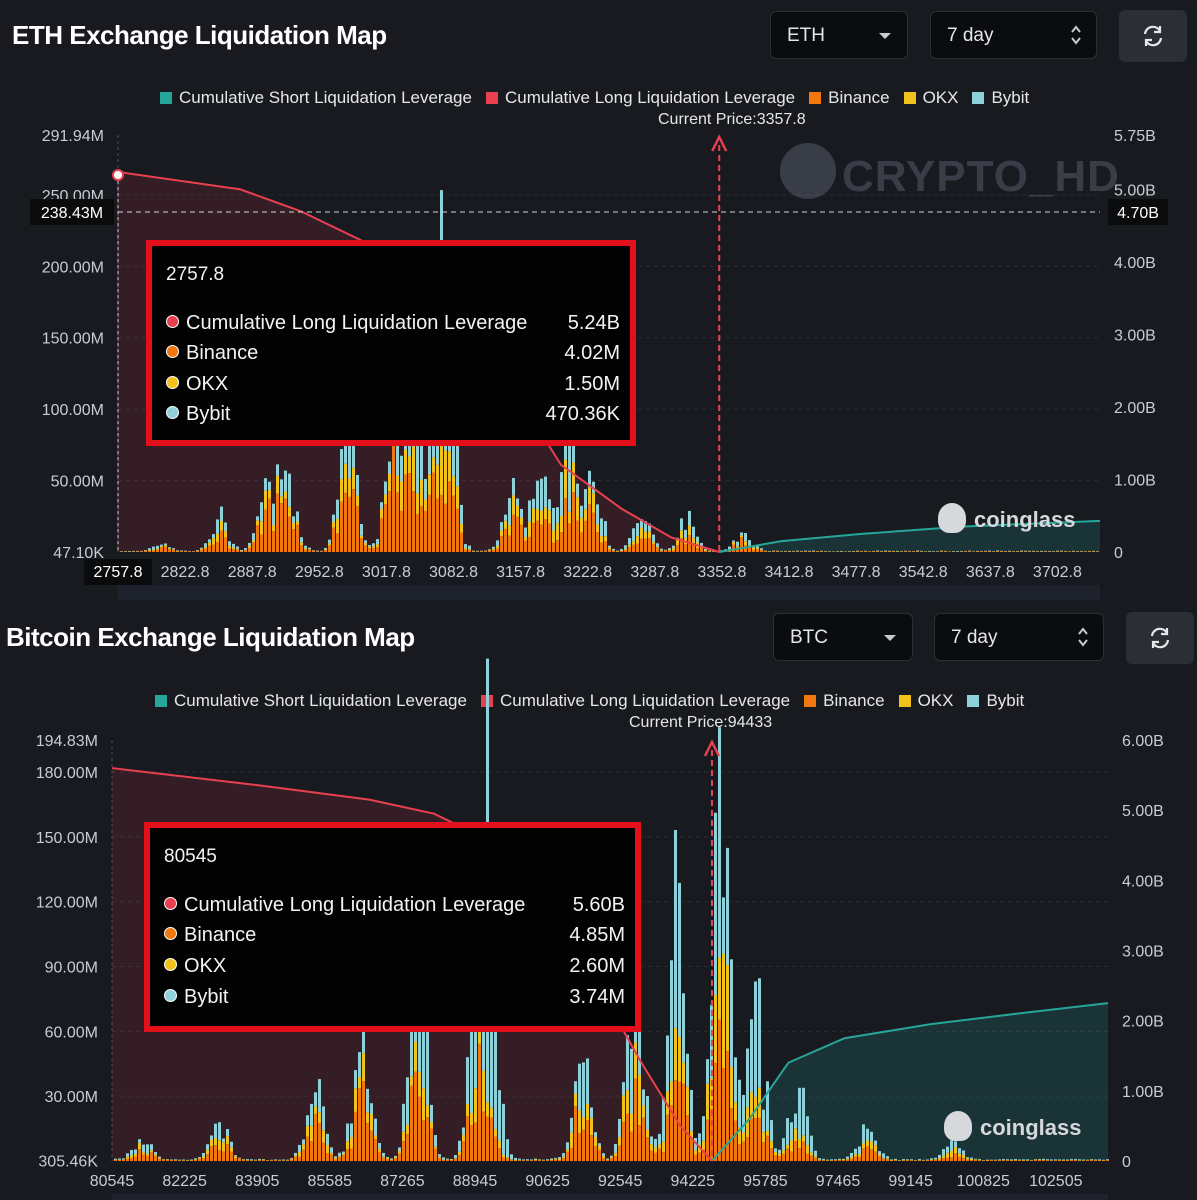 This screenshot has height=1200, width=1197. Describe the element at coordinates (1019, 637) in the screenshot. I see `btc-period-select: 7 day` at that location.